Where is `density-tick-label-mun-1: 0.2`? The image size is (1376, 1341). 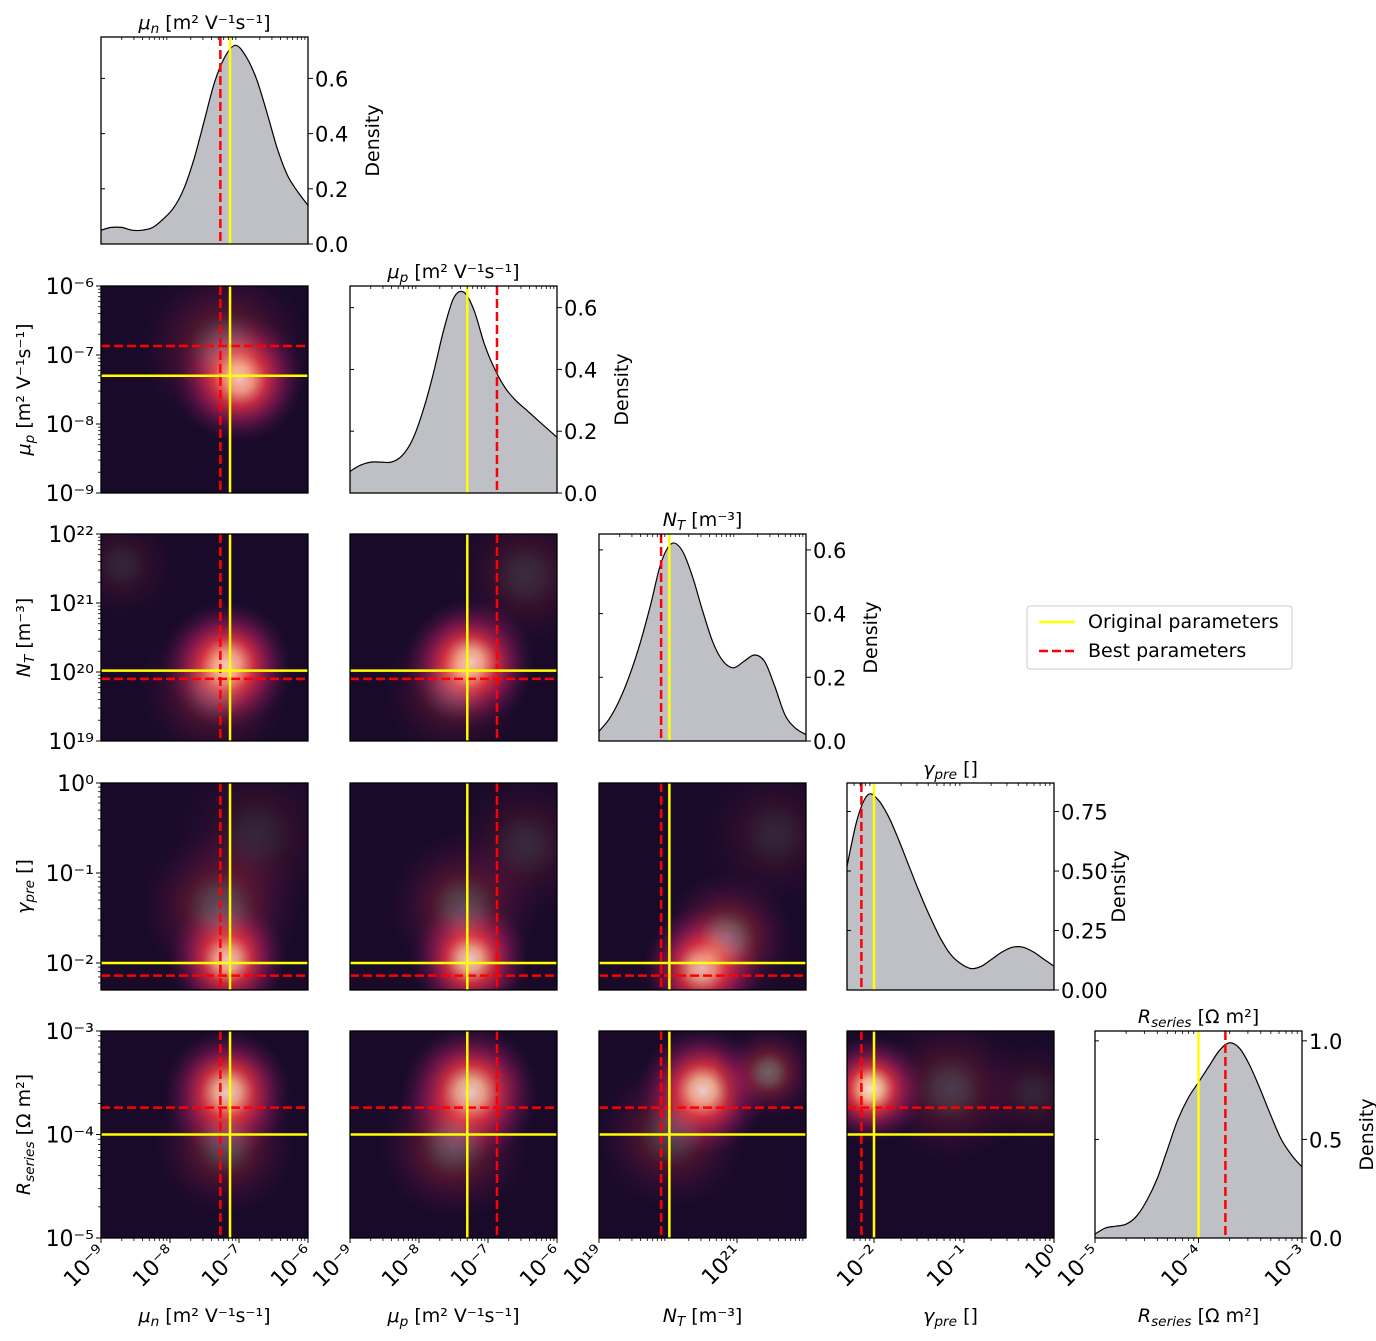
density-tick-label-mun-1: 0.2 is located at coordinates (331, 190).